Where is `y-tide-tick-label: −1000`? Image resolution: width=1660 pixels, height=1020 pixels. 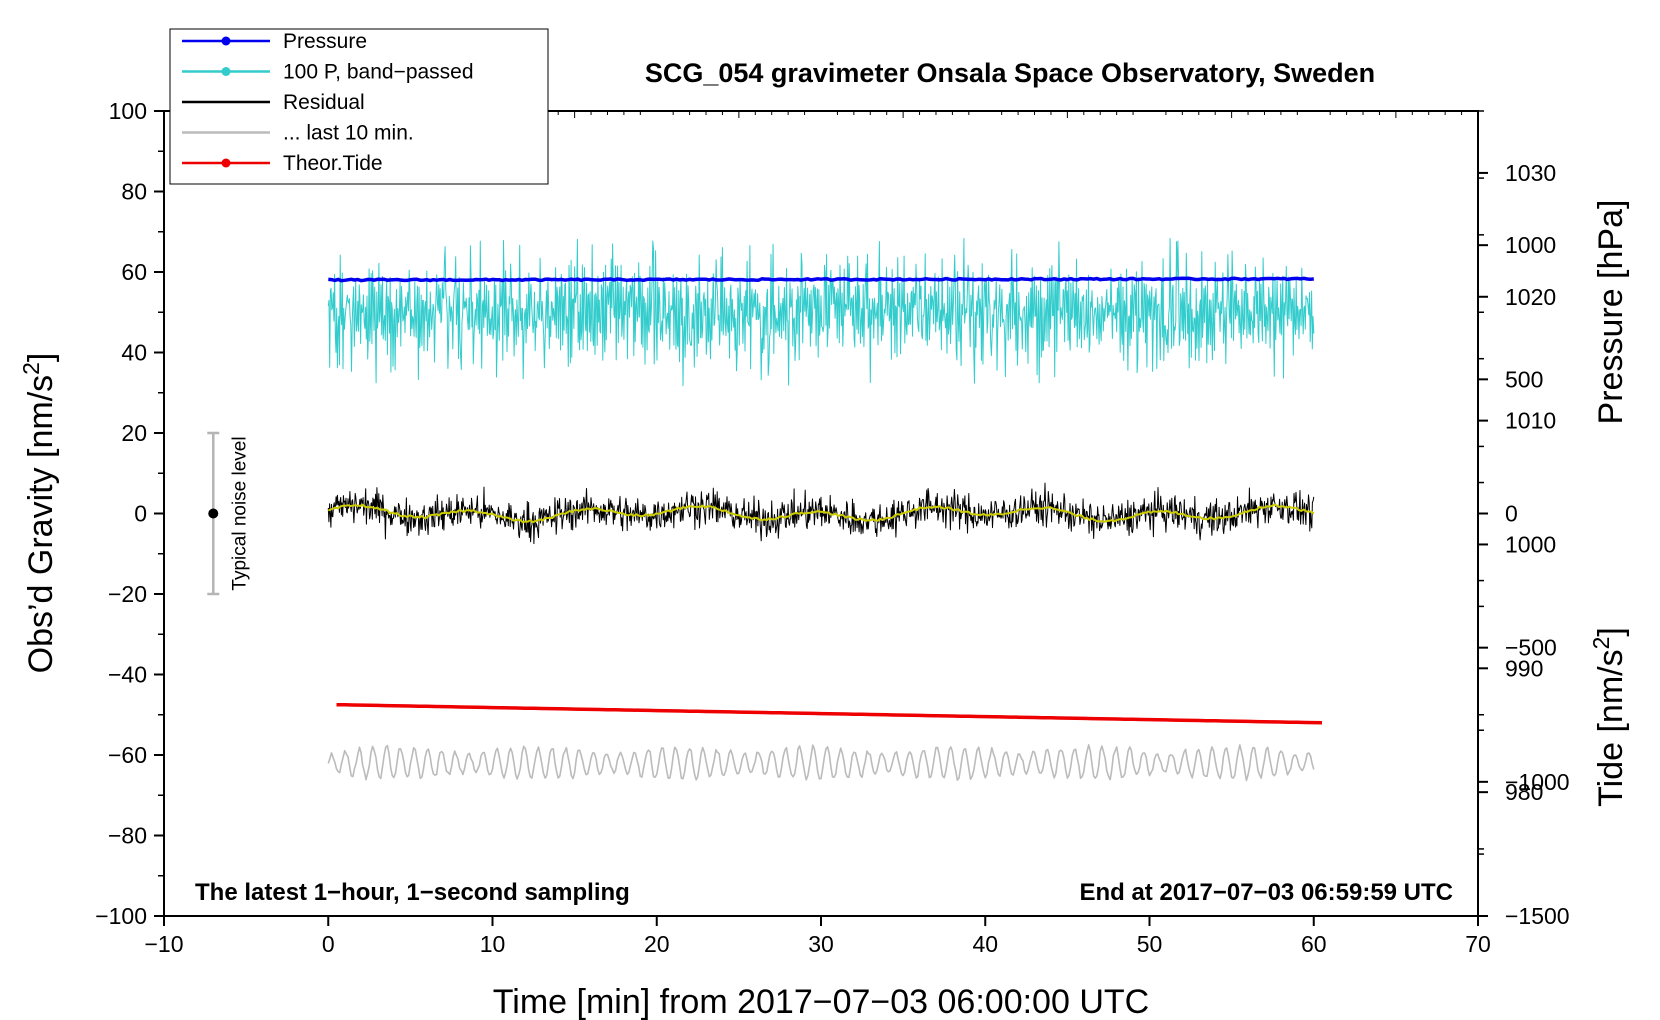
y-tide-tick-label: −1000 is located at coordinates (1537, 782).